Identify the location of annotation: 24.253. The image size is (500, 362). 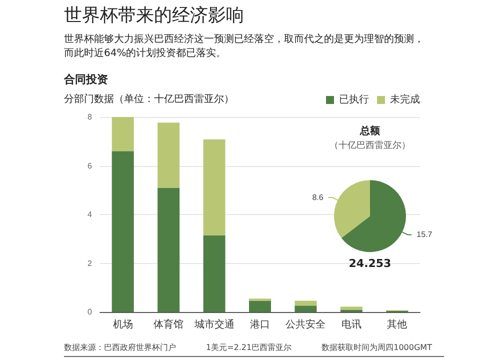
(370, 263).